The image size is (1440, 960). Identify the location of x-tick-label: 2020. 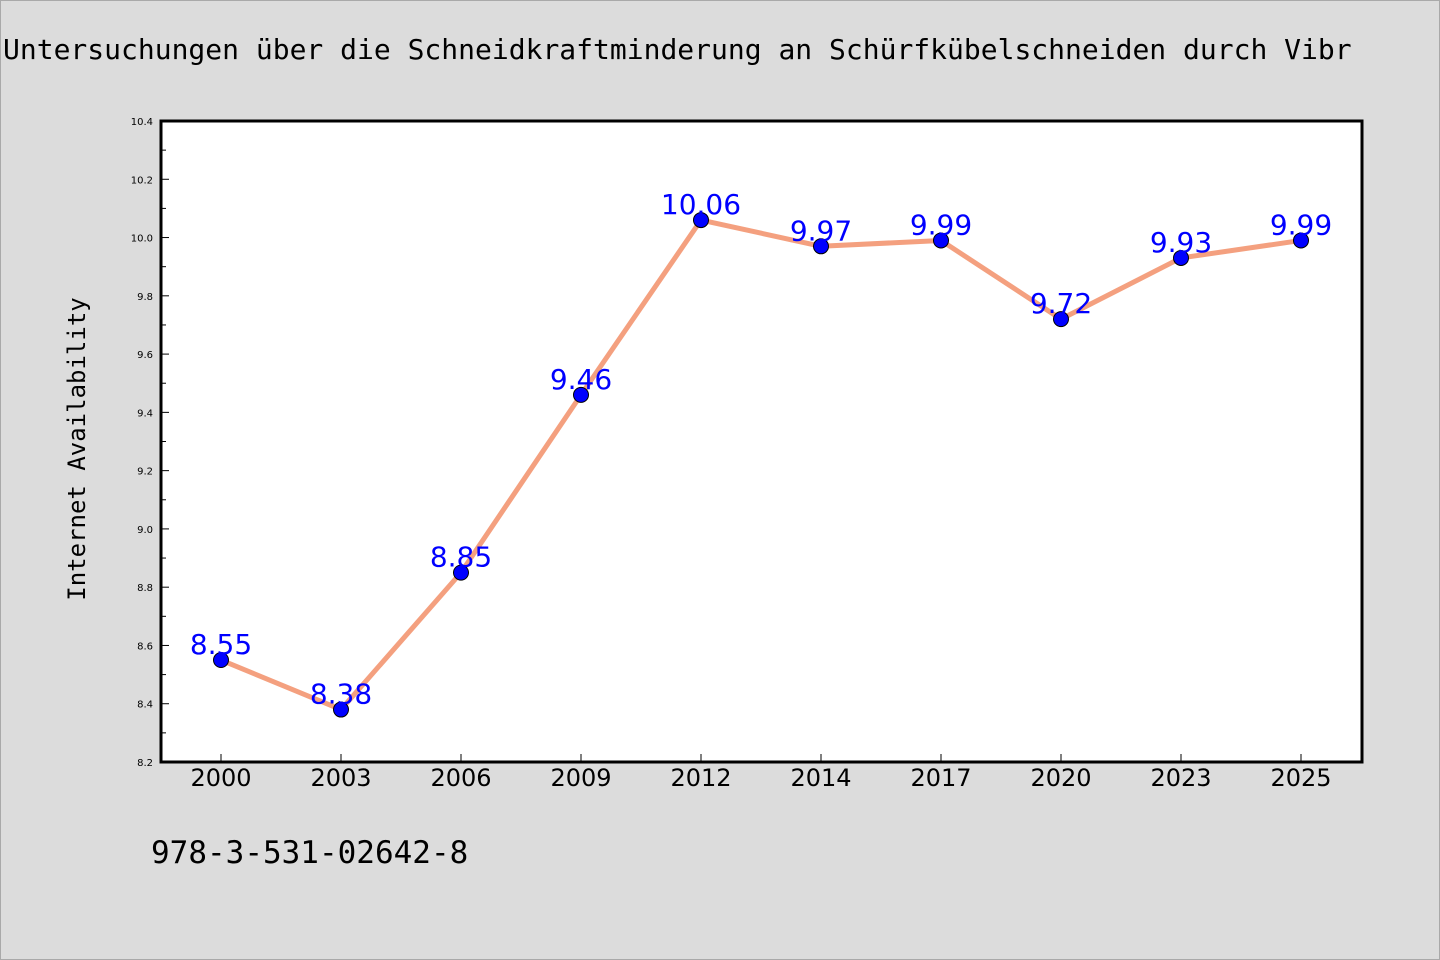
(1060, 778).